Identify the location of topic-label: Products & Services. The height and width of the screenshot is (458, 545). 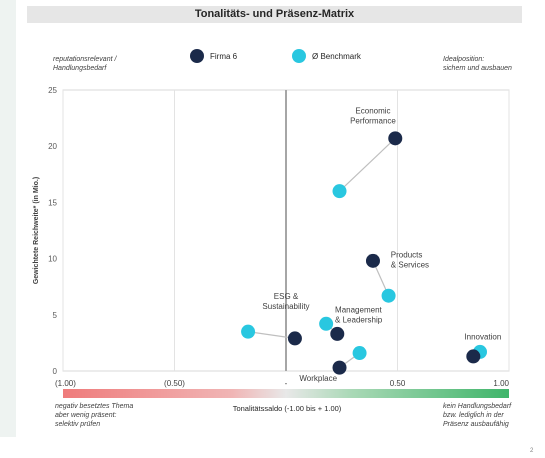
(410, 259).